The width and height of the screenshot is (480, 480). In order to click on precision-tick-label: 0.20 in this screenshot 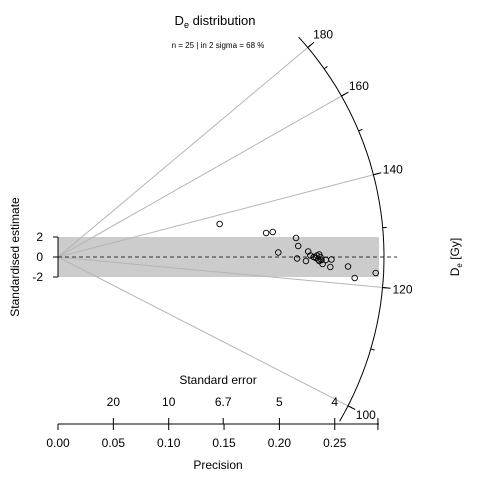, I will do `click(280, 443)`.